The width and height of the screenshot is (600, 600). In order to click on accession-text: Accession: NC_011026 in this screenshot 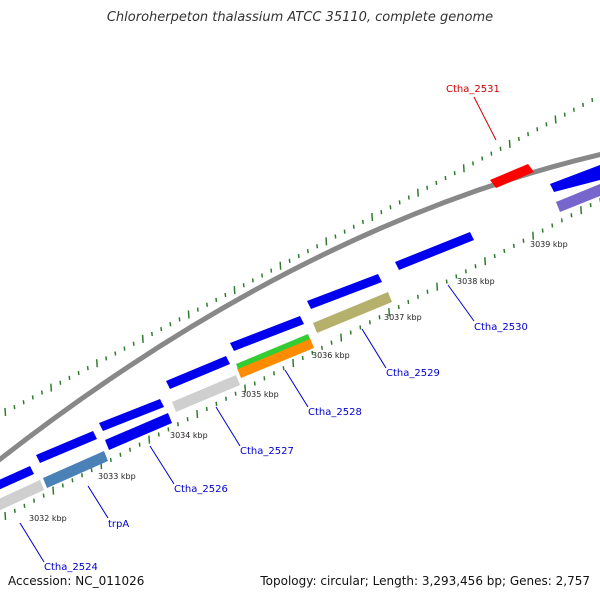, I will do `click(76, 581)`.